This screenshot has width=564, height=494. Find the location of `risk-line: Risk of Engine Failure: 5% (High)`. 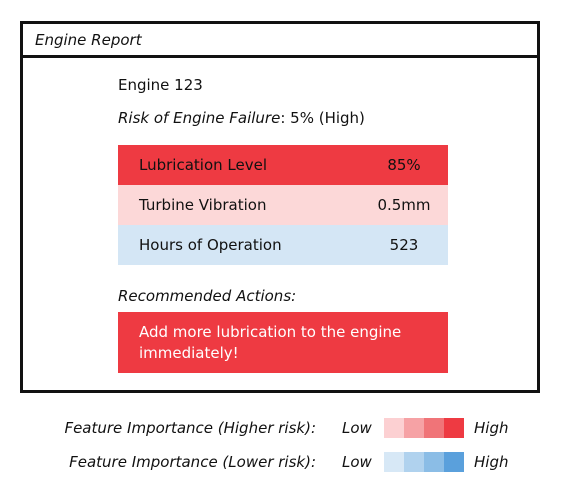

risk-line: Risk of Engine Failure: 5% (High) is located at coordinates (241, 118).